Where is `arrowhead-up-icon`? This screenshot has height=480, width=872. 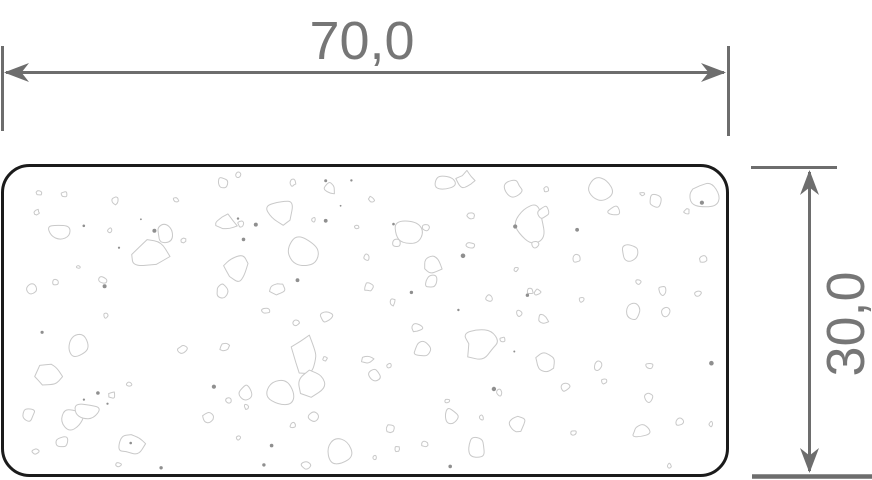 arrowhead-up-icon is located at coordinates (809, 182).